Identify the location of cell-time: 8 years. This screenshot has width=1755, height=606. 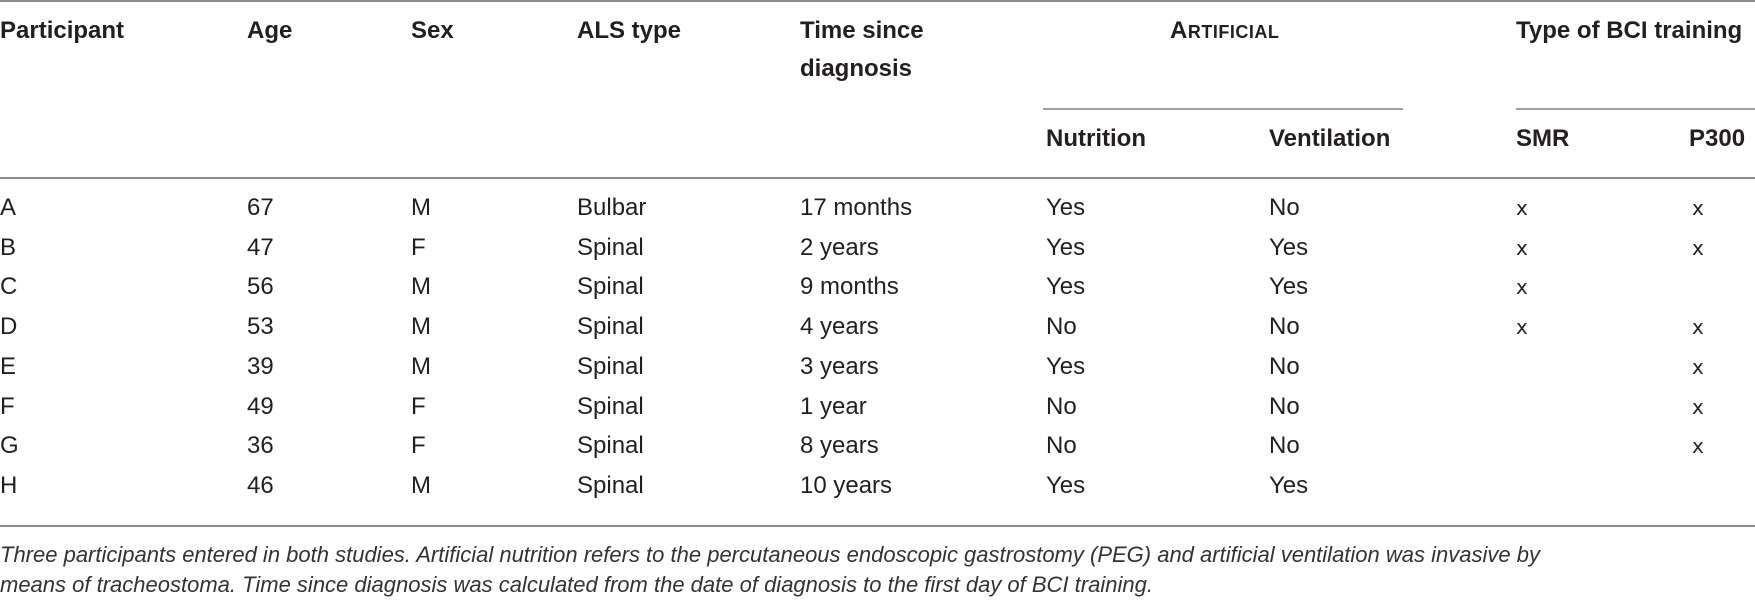
(839, 446).